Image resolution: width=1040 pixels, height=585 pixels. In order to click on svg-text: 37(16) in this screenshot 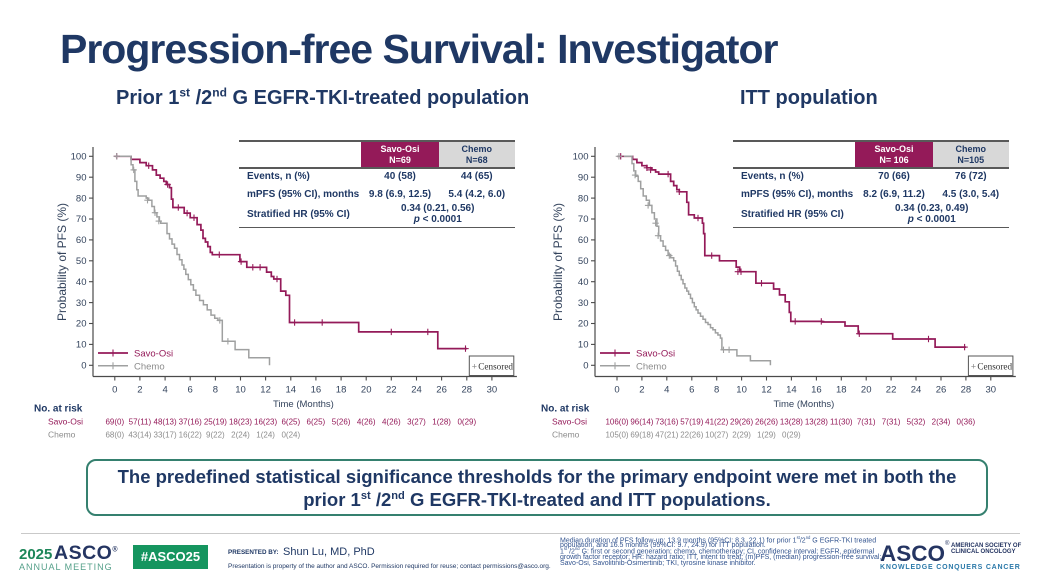, I will do `click(190, 422)`.